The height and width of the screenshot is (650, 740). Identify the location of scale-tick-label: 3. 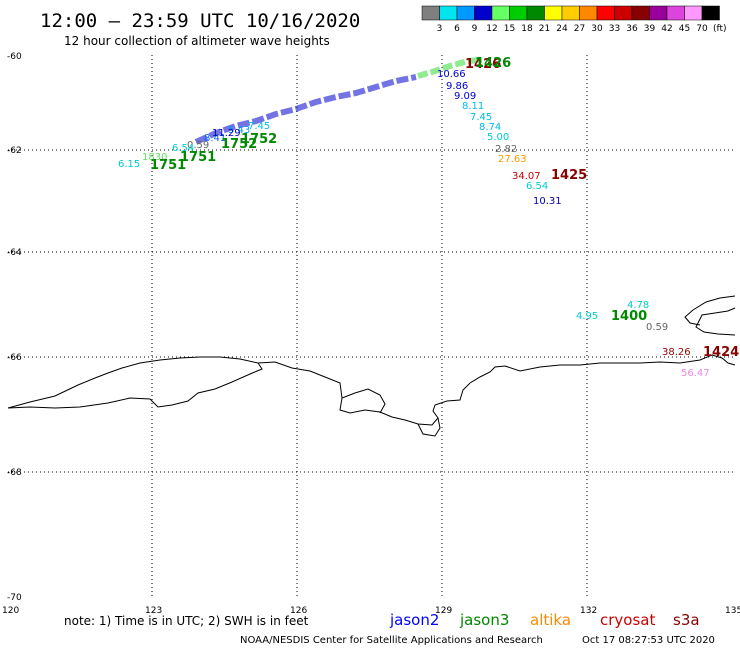
(440, 29).